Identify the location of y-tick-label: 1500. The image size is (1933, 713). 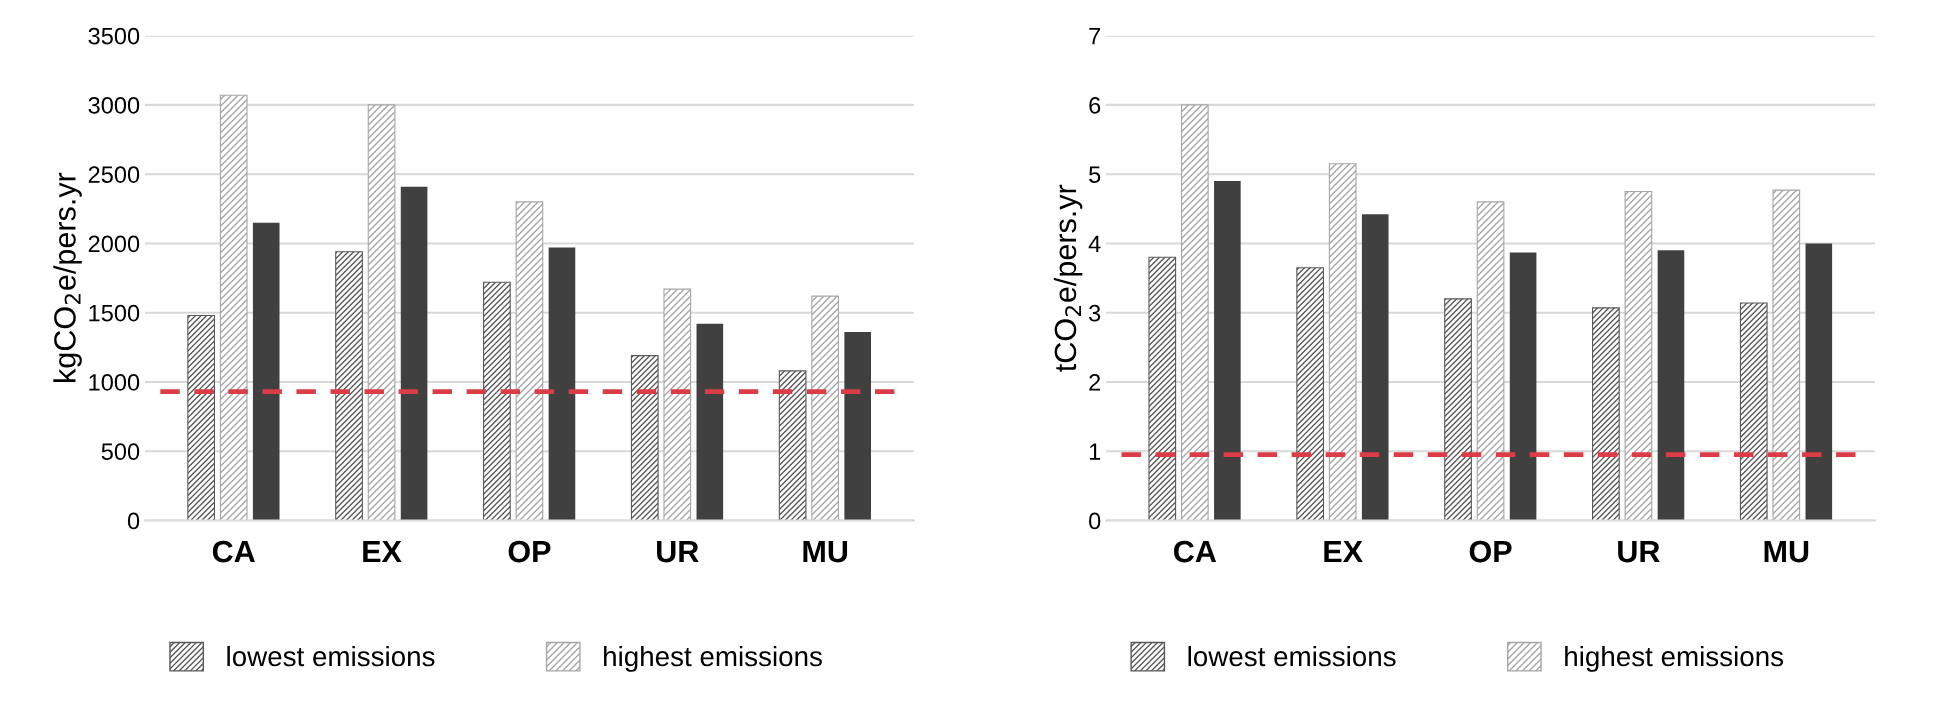
(114, 313).